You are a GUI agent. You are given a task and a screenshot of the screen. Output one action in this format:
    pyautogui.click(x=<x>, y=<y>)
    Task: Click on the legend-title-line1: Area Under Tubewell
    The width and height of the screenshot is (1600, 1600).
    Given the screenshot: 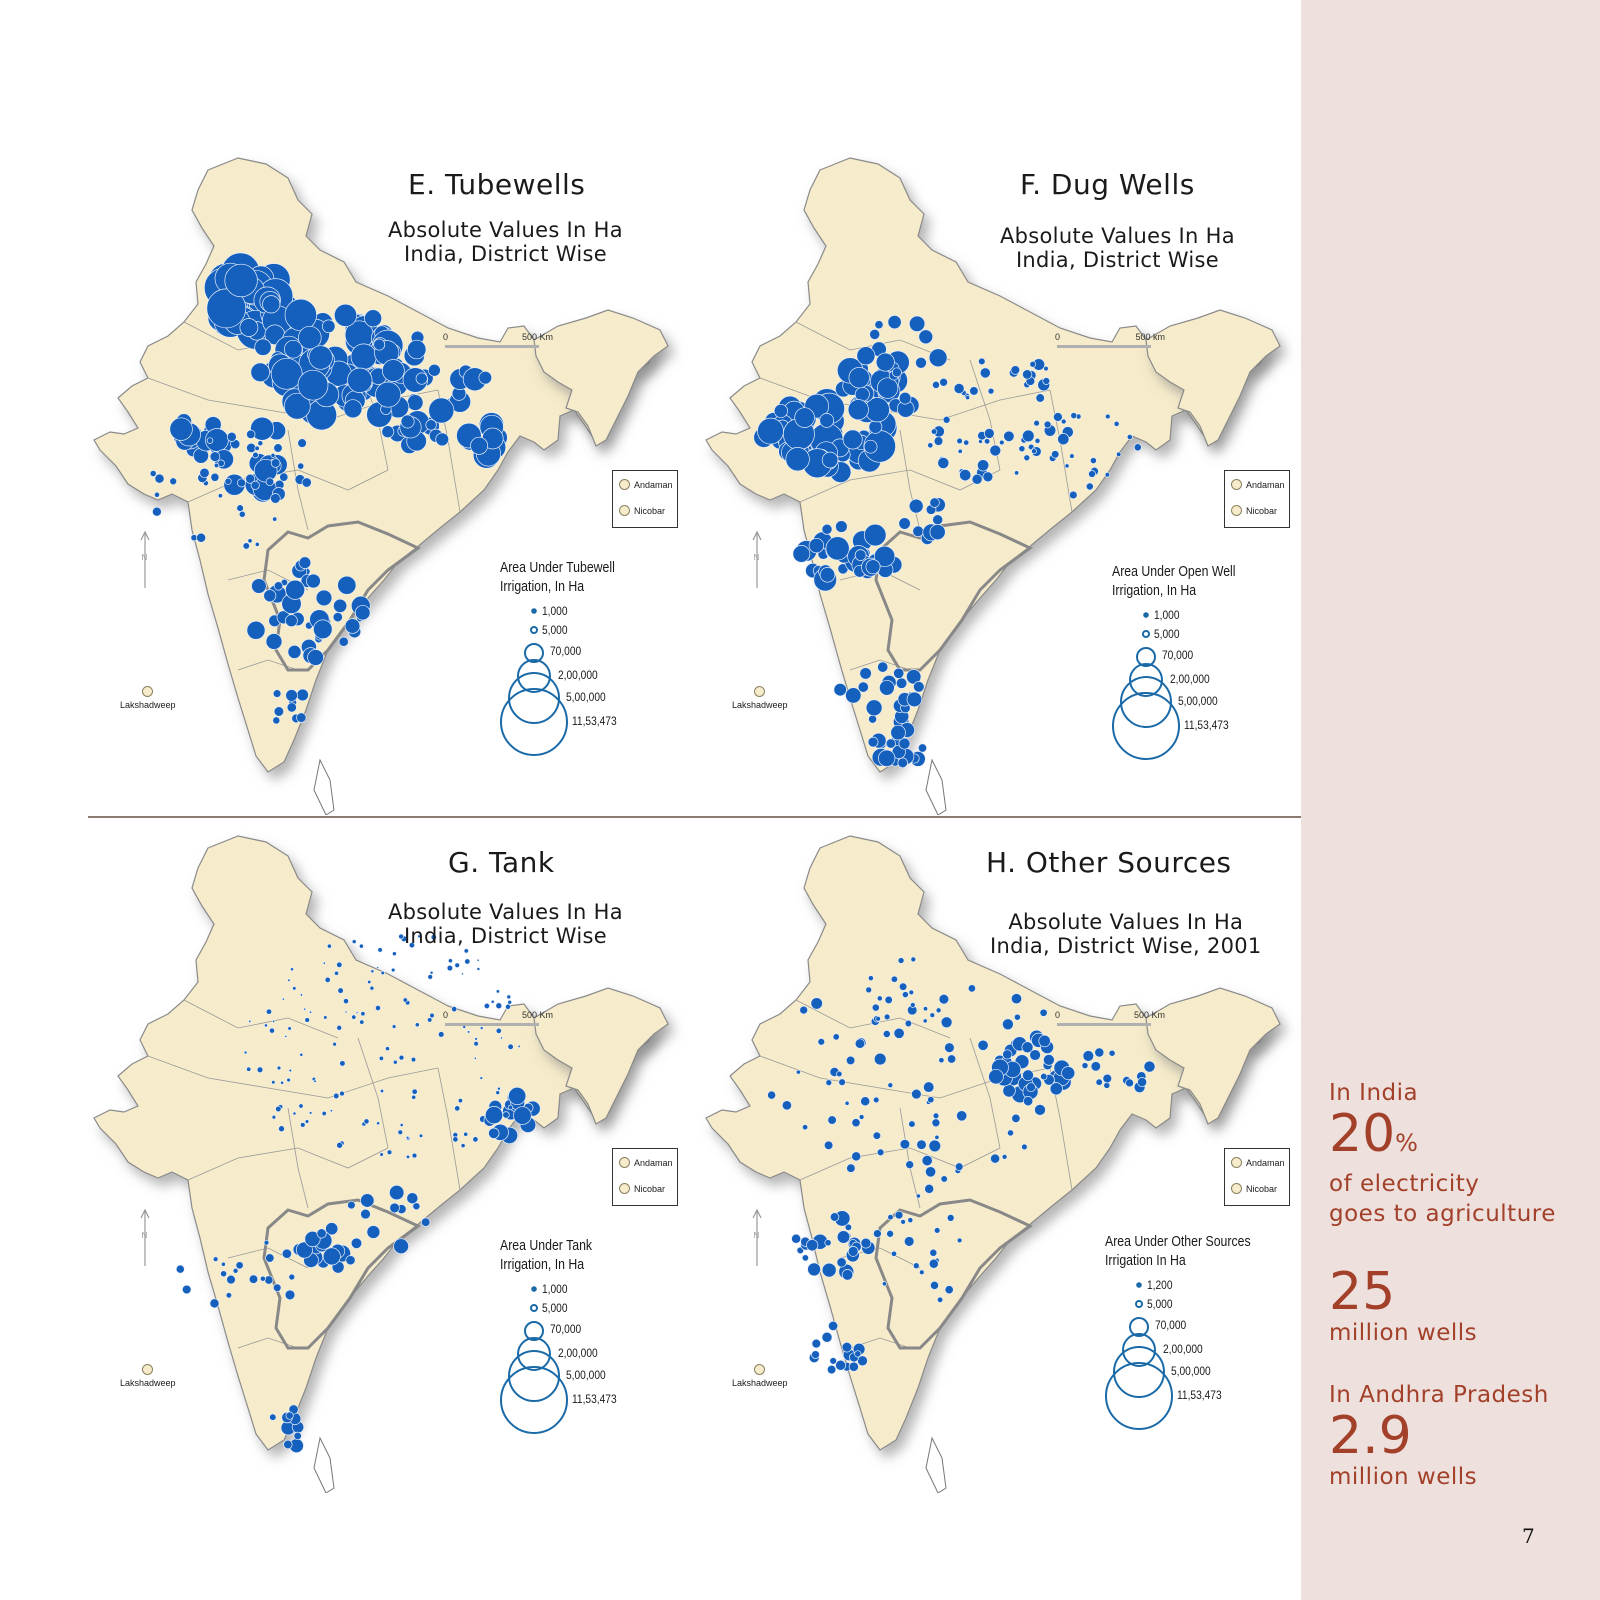 What is the action you would take?
    pyautogui.click(x=557, y=567)
    